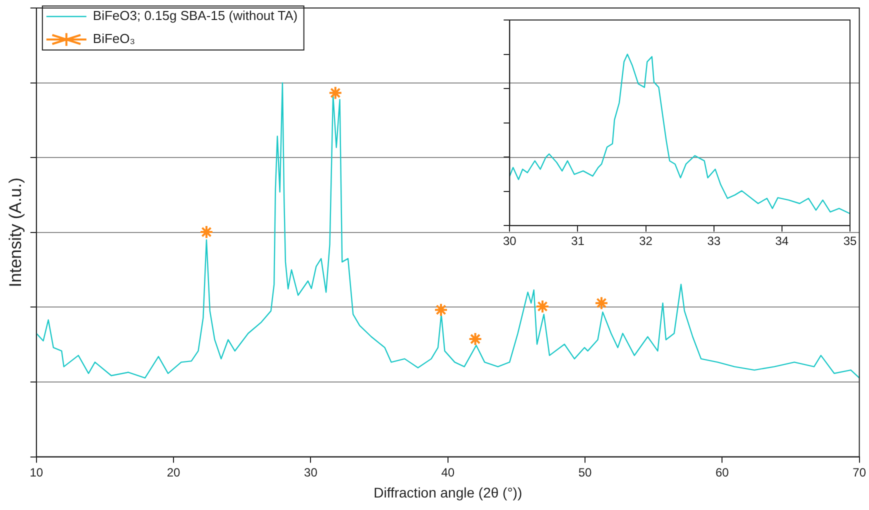 This screenshot has height=510, width=869. I want to click on x-tick-label: 32, so click(646, 241).